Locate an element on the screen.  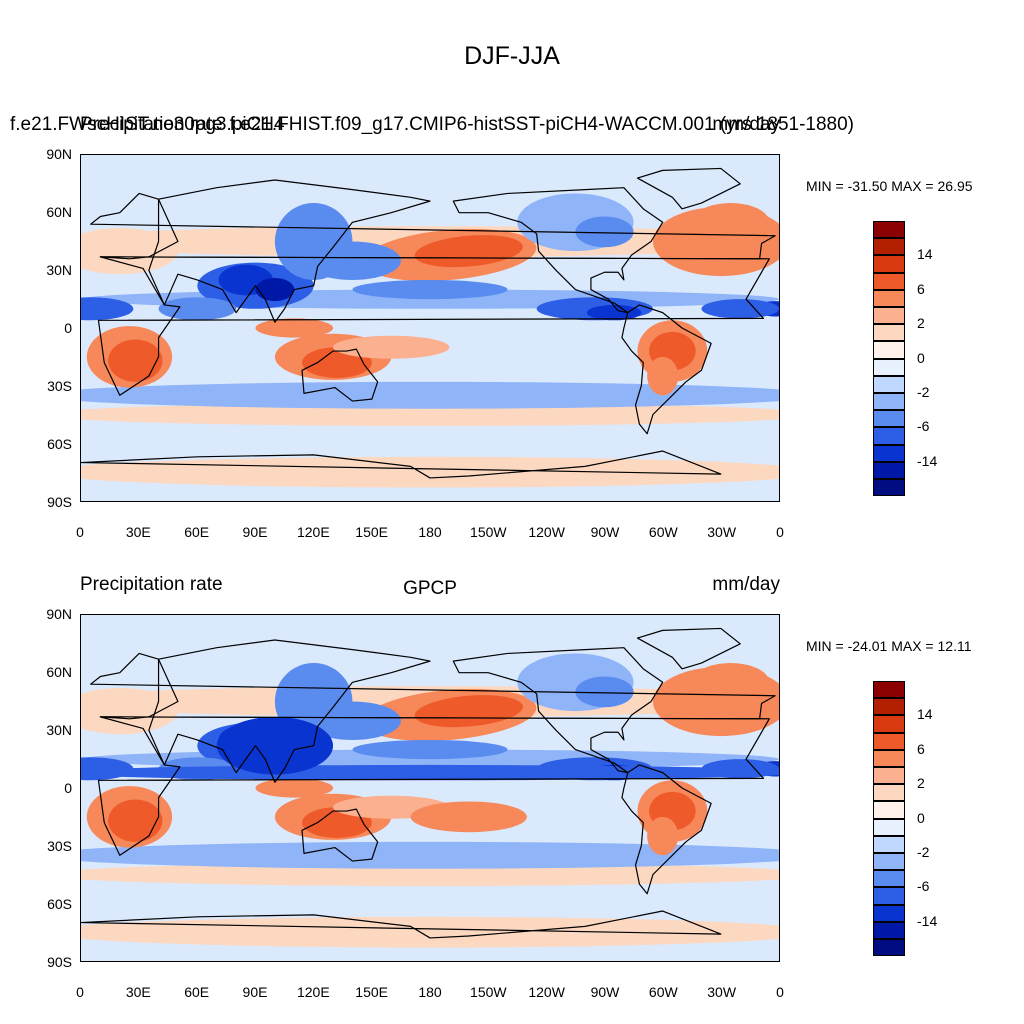
lat-tick-label: 30N is located at coordinates (59, 270).